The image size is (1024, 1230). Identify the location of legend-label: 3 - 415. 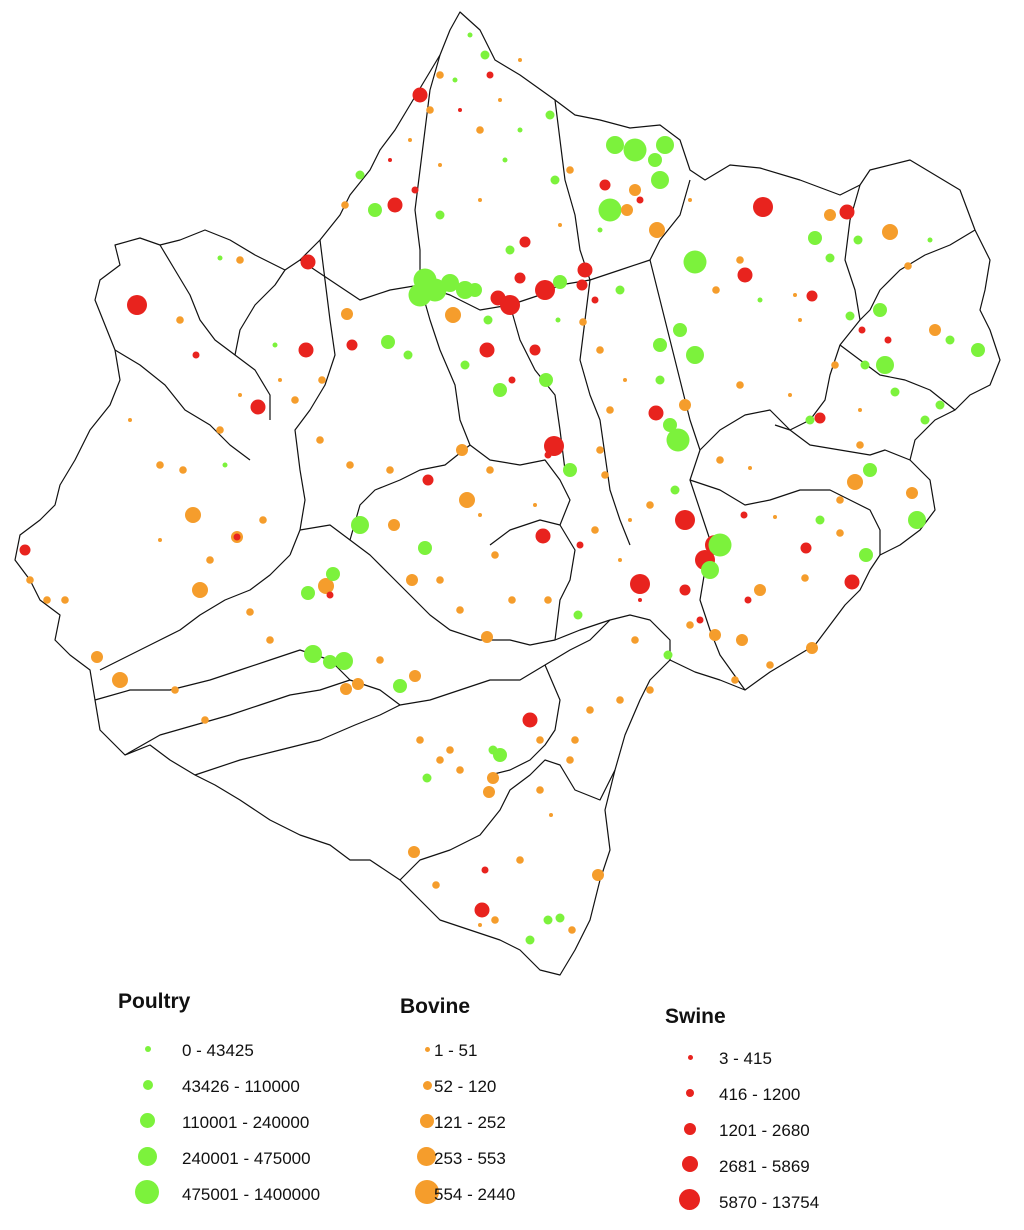
(745, 1058).